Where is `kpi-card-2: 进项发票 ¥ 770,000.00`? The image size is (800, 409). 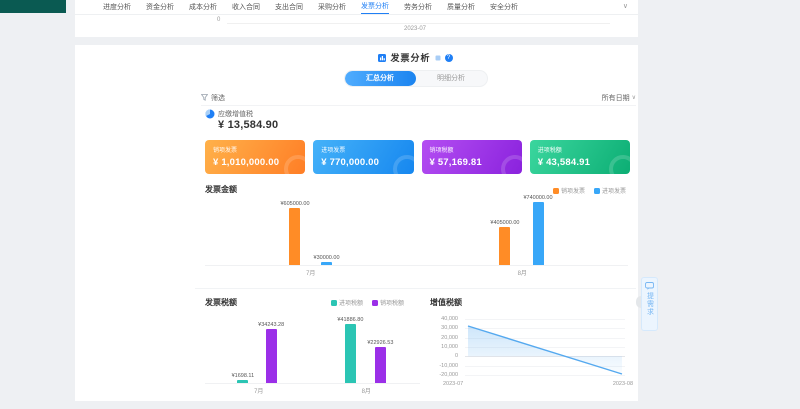
kpi-card-2: 进项发票 ¥ 770,000.00 is located at coordinates (363, 157).